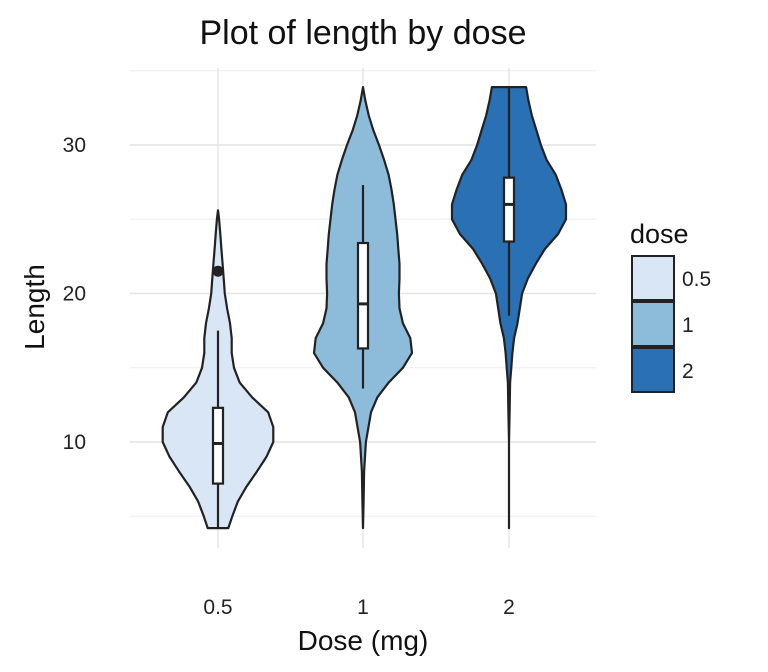 This screenshot has height=672, width=768. Describe the element at coordinates (688, 371) in the screenshot. I see `legend-label: 2` at that location.